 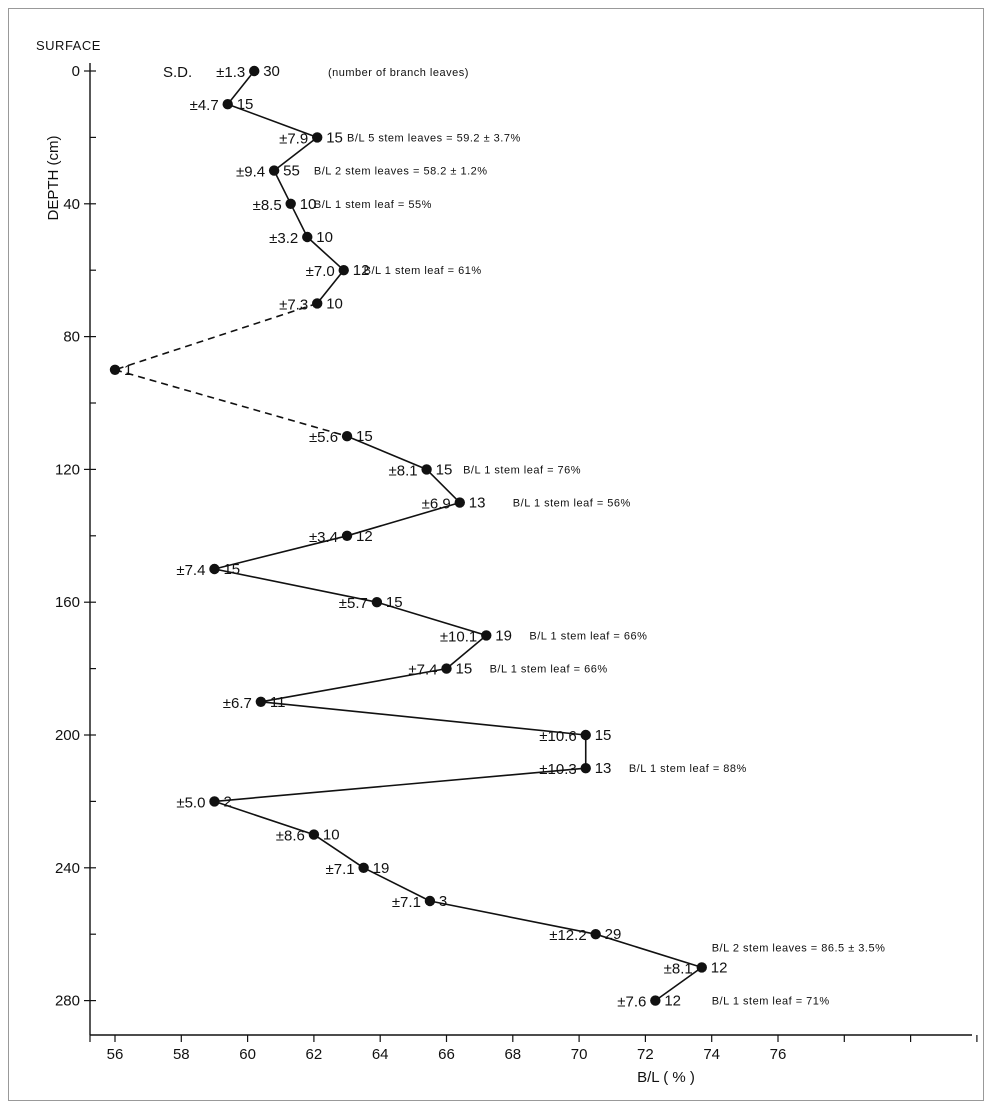 What do you see at coordinates (323, 537) in the screenshot?
I see `sd-label: ±3.4` at bounding box center [323, 537].